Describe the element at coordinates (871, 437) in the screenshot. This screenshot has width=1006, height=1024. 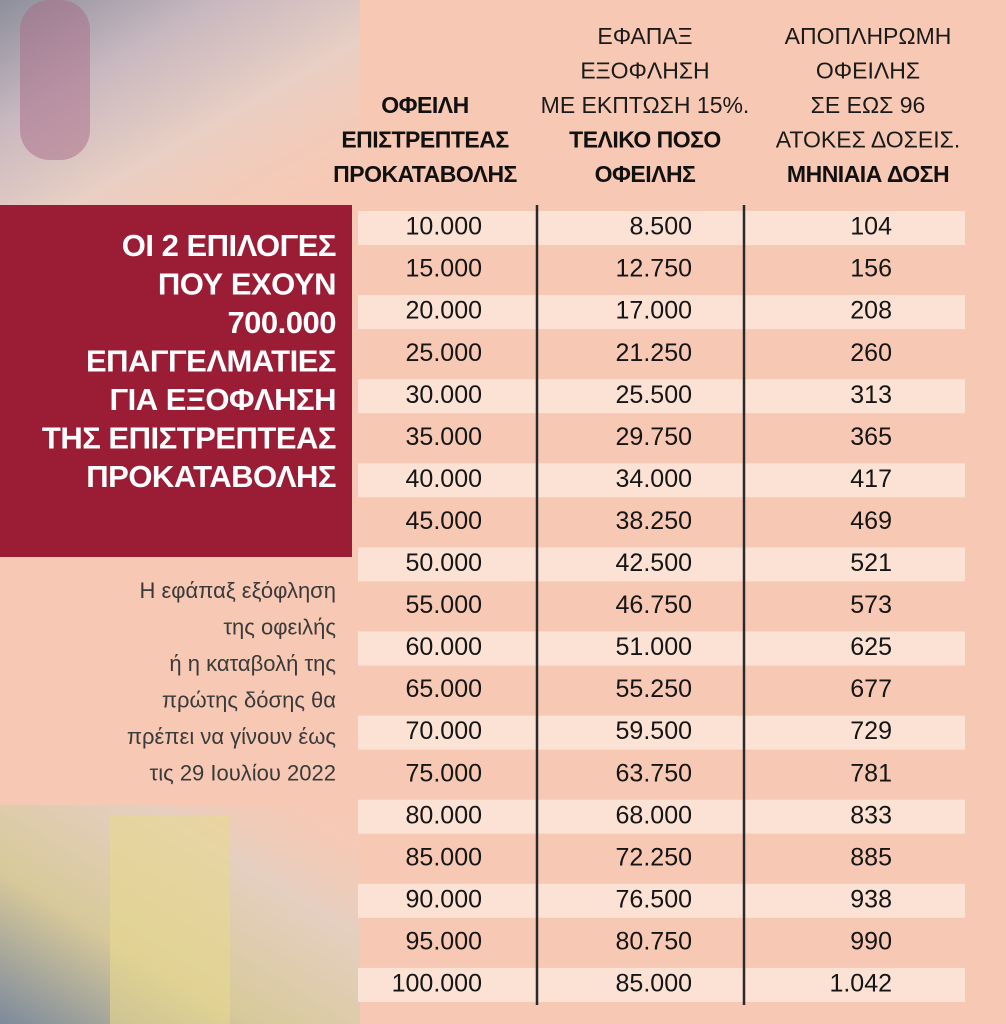
I see `cell: 365` at that location.